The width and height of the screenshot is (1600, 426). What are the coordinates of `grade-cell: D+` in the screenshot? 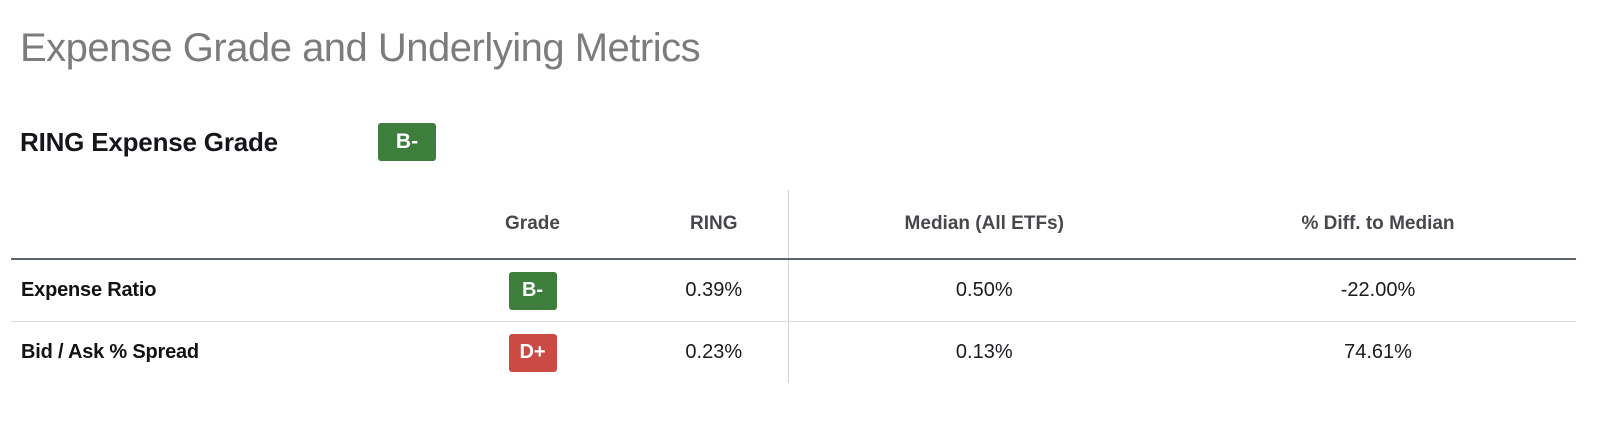 It's located at (532, 353).